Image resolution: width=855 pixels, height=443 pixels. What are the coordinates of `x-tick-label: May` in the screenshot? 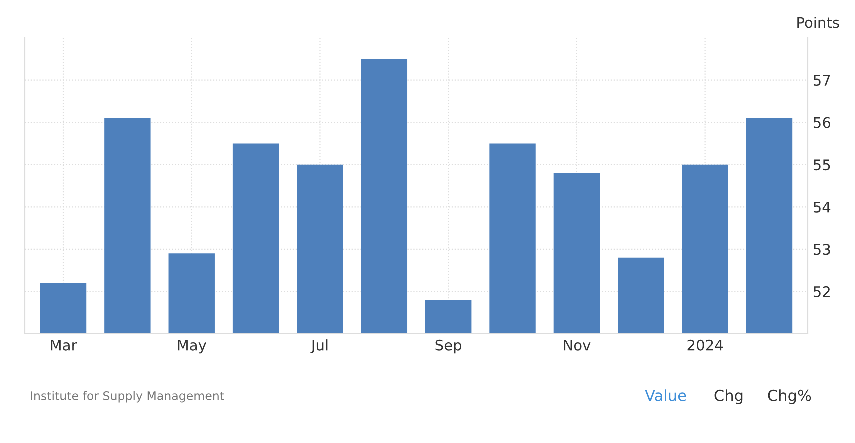 It's located at (192, 347).